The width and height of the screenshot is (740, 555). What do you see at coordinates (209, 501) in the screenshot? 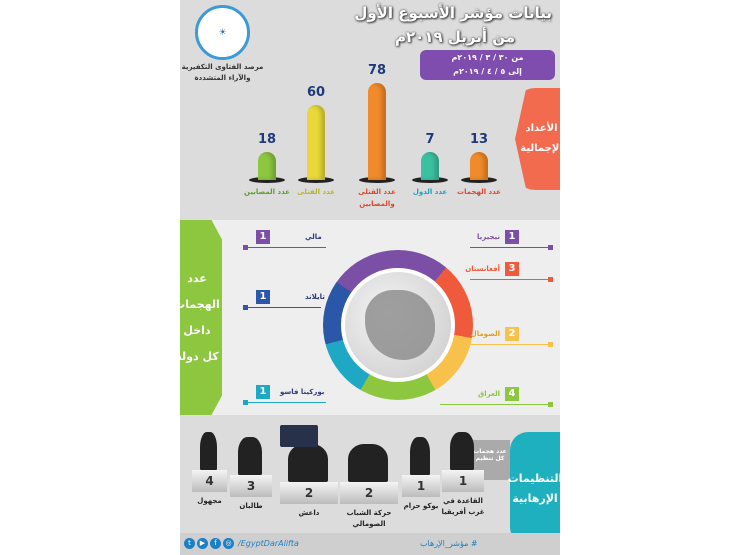
I see `org-name: مجهول` at bounding box center [209, 501].